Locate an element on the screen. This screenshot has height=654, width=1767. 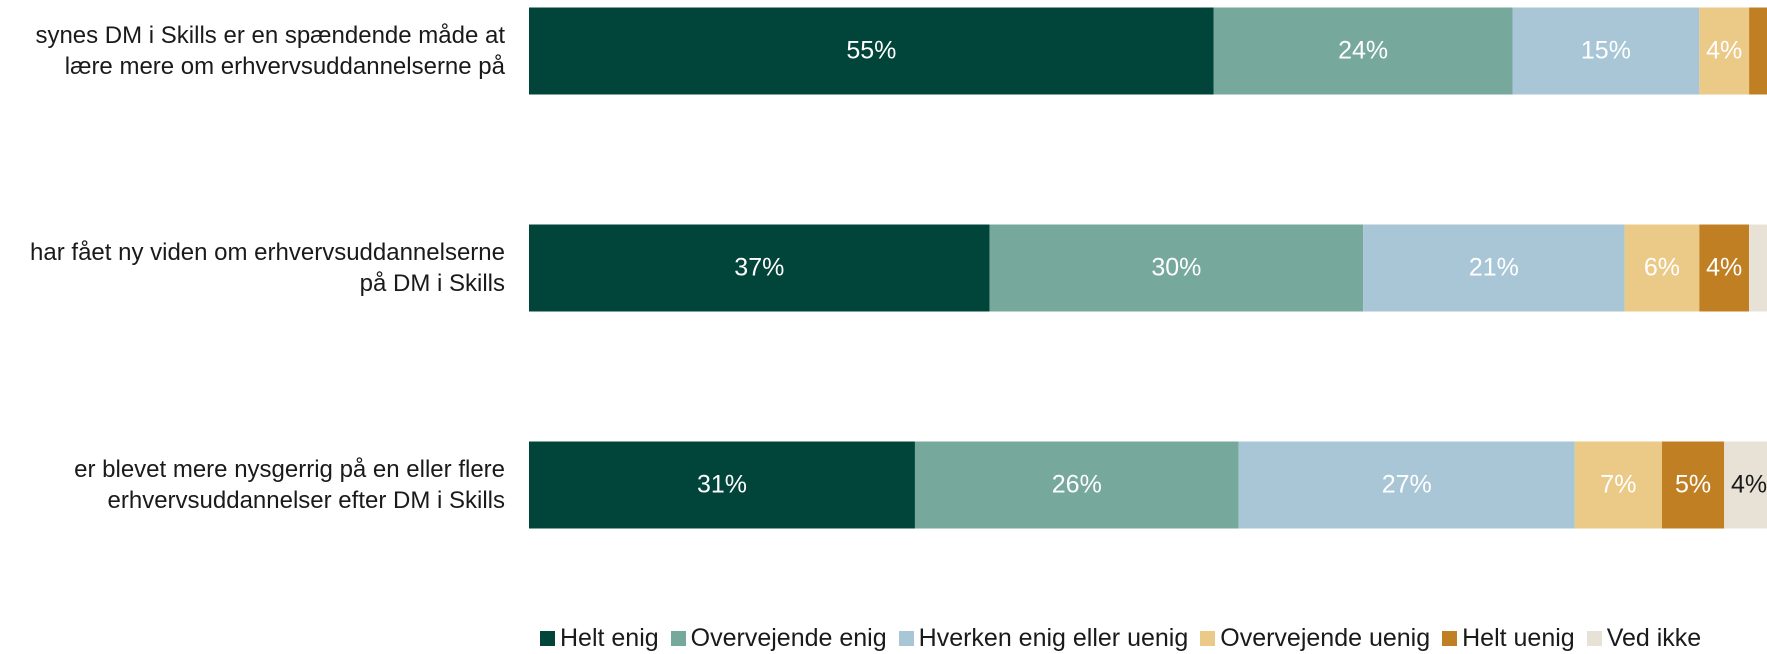
legend-label: Hverken enig eller uenig is located at coordinates (1053, 638).